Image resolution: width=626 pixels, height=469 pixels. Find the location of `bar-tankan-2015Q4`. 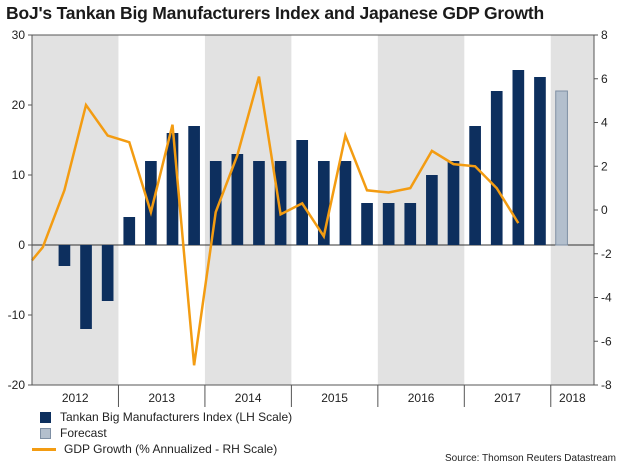

bar-tankan-2015Q4 is located at coordinates (367, 224).